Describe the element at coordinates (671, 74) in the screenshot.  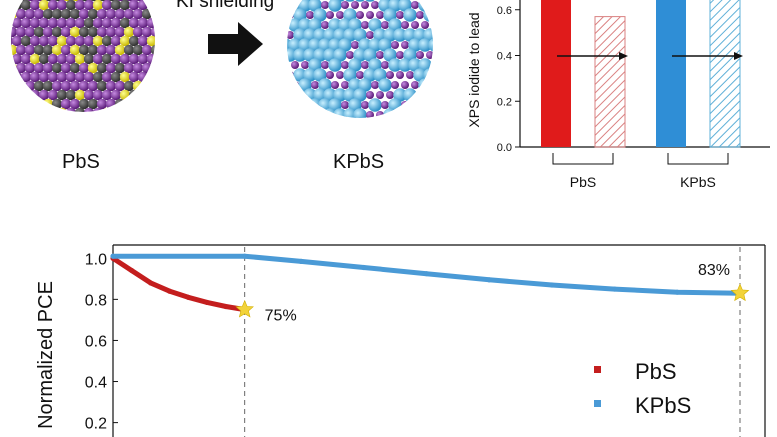
I see `bar-solid-KPbS` at that location.